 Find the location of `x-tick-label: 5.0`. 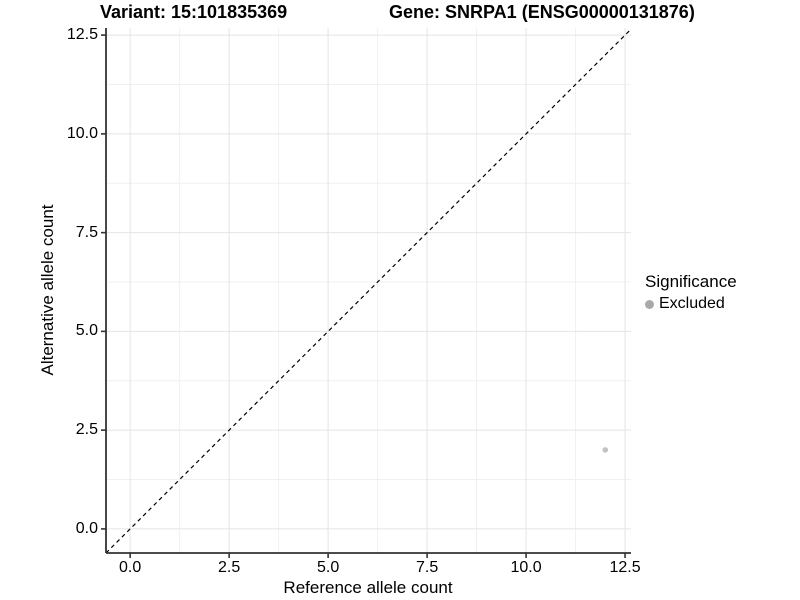

x-tick-label: 5.0 is located at coordinates (328, 567).